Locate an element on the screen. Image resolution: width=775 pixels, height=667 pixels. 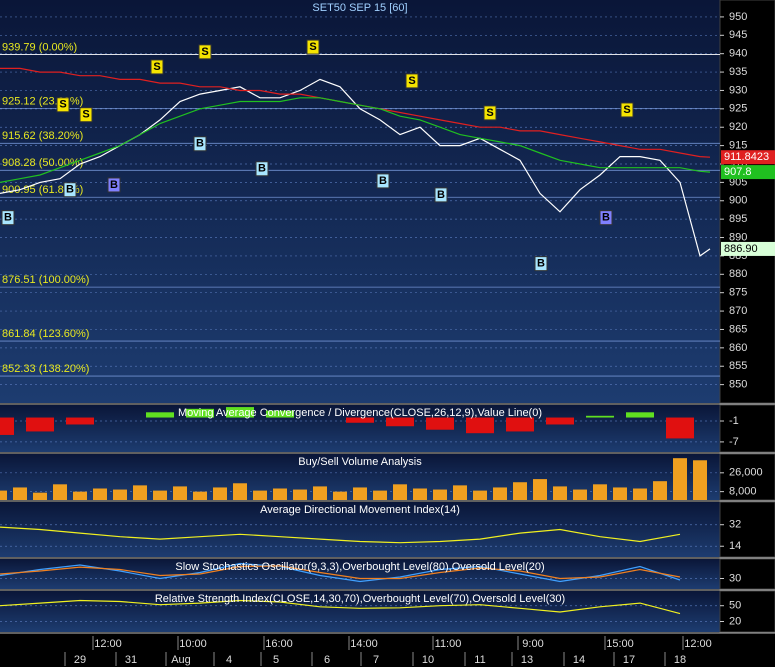
y-tick-label: 32 is located at coordinates (735, 525).